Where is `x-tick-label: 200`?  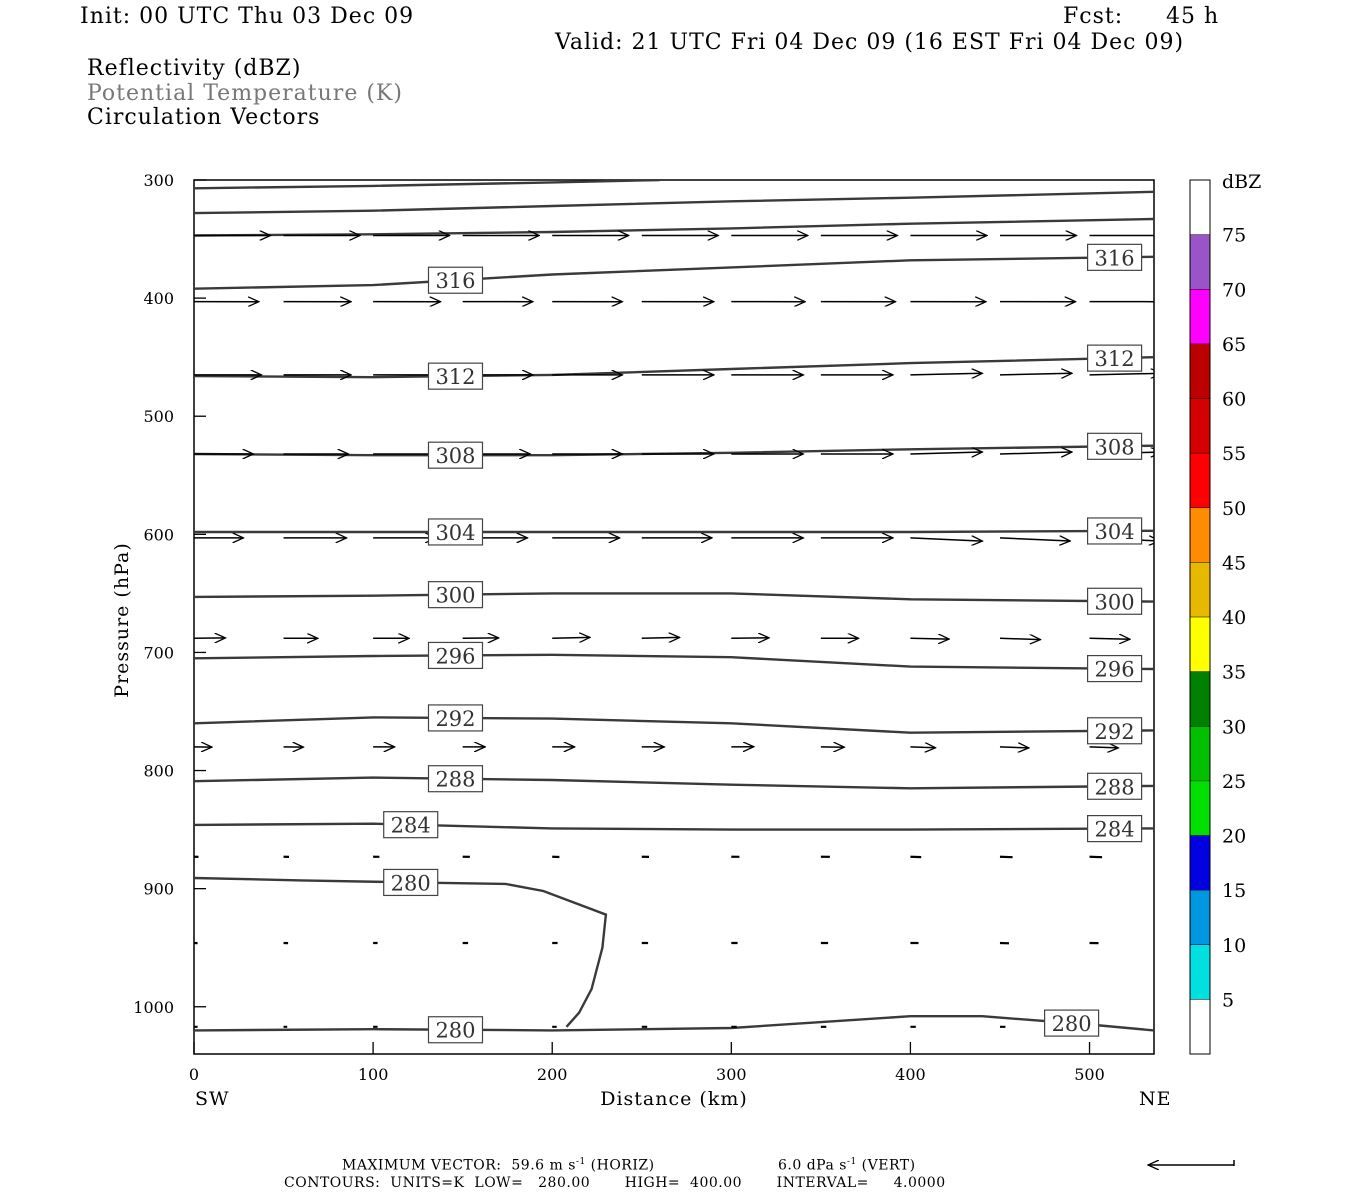 x-tick-label: 200 is located at coordinates (552, 1074).